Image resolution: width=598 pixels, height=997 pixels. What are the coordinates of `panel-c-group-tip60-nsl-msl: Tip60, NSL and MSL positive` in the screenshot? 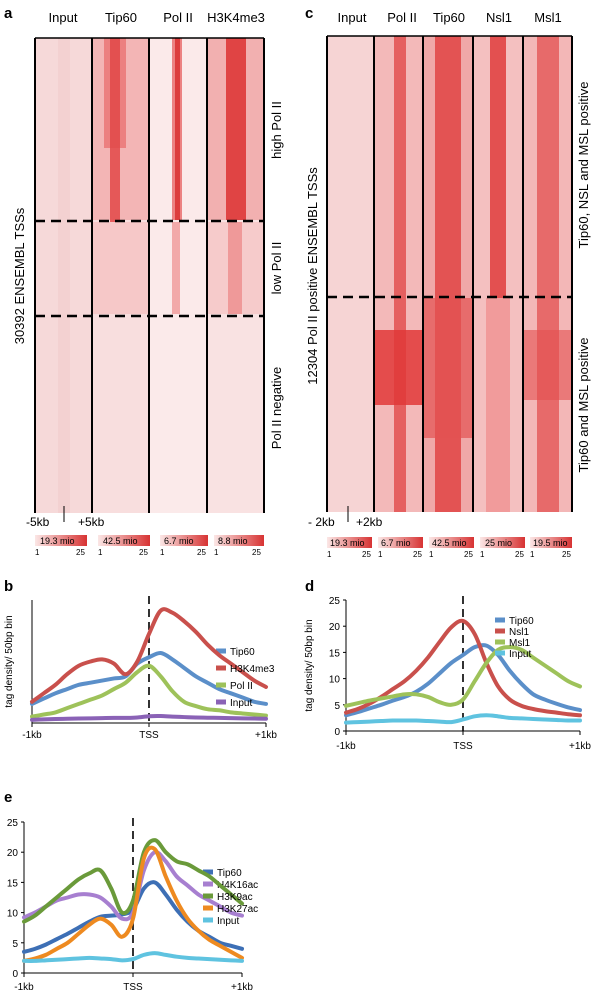 It's located at (583, 165).